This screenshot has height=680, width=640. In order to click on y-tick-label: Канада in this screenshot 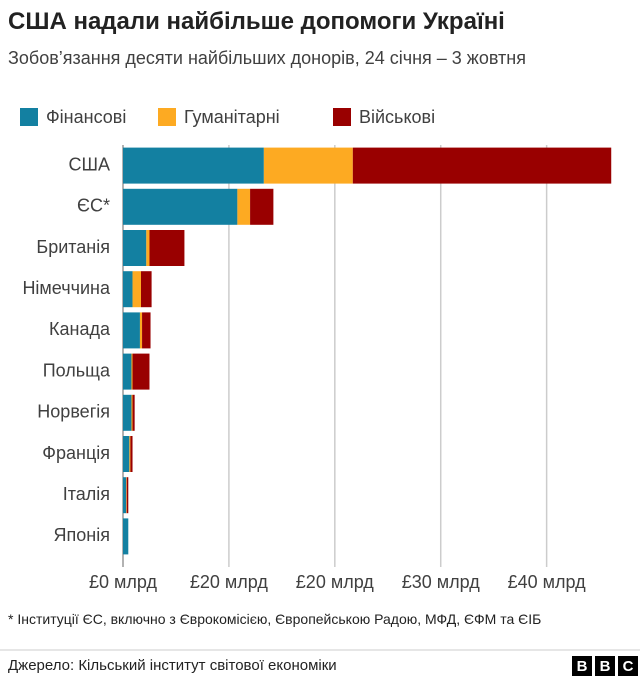, I will do `click(80, 329)`.